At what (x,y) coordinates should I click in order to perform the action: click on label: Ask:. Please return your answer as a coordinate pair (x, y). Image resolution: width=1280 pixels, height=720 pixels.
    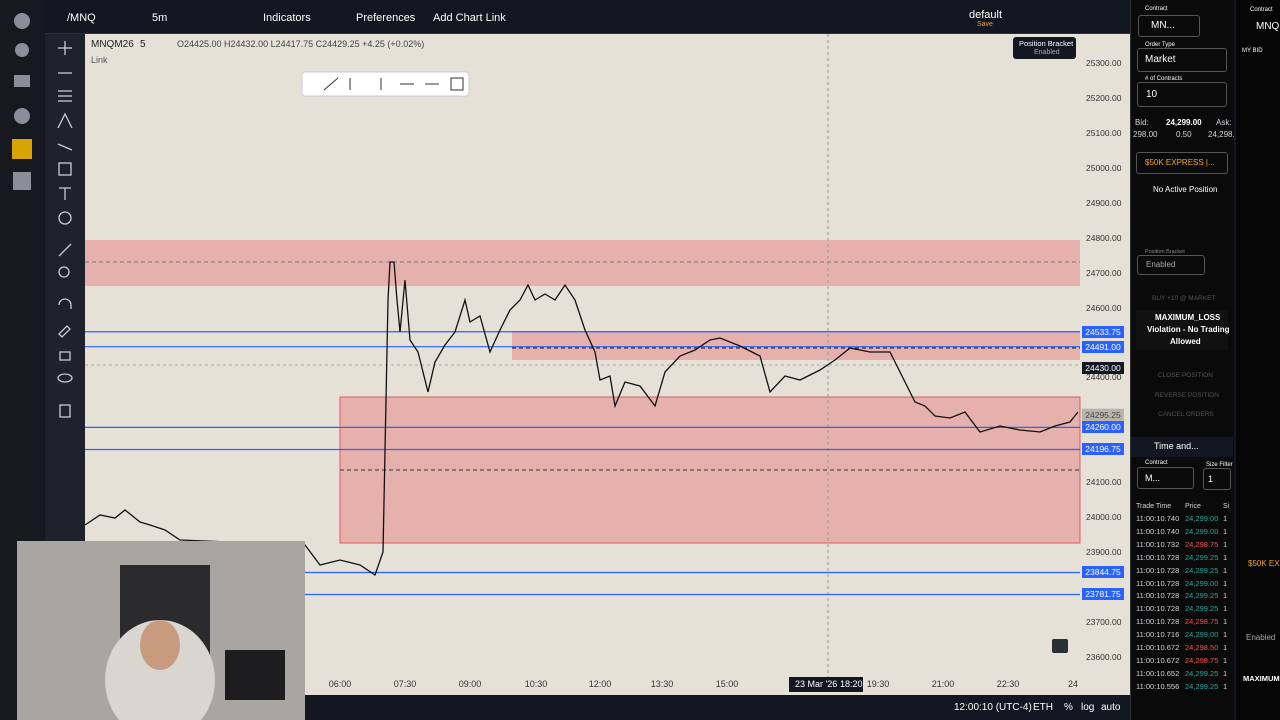
    Looking at the image, I should click on (1224, 122).